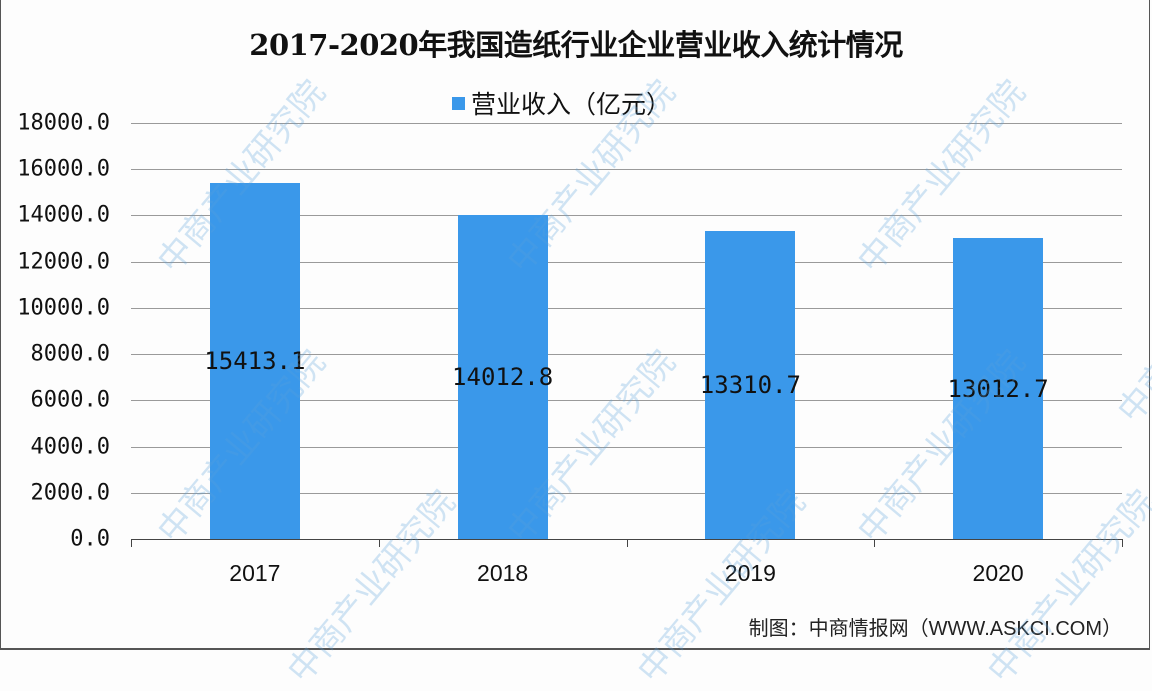  I want to click on legend: 营业收入（亿元）, so click(562, 103).